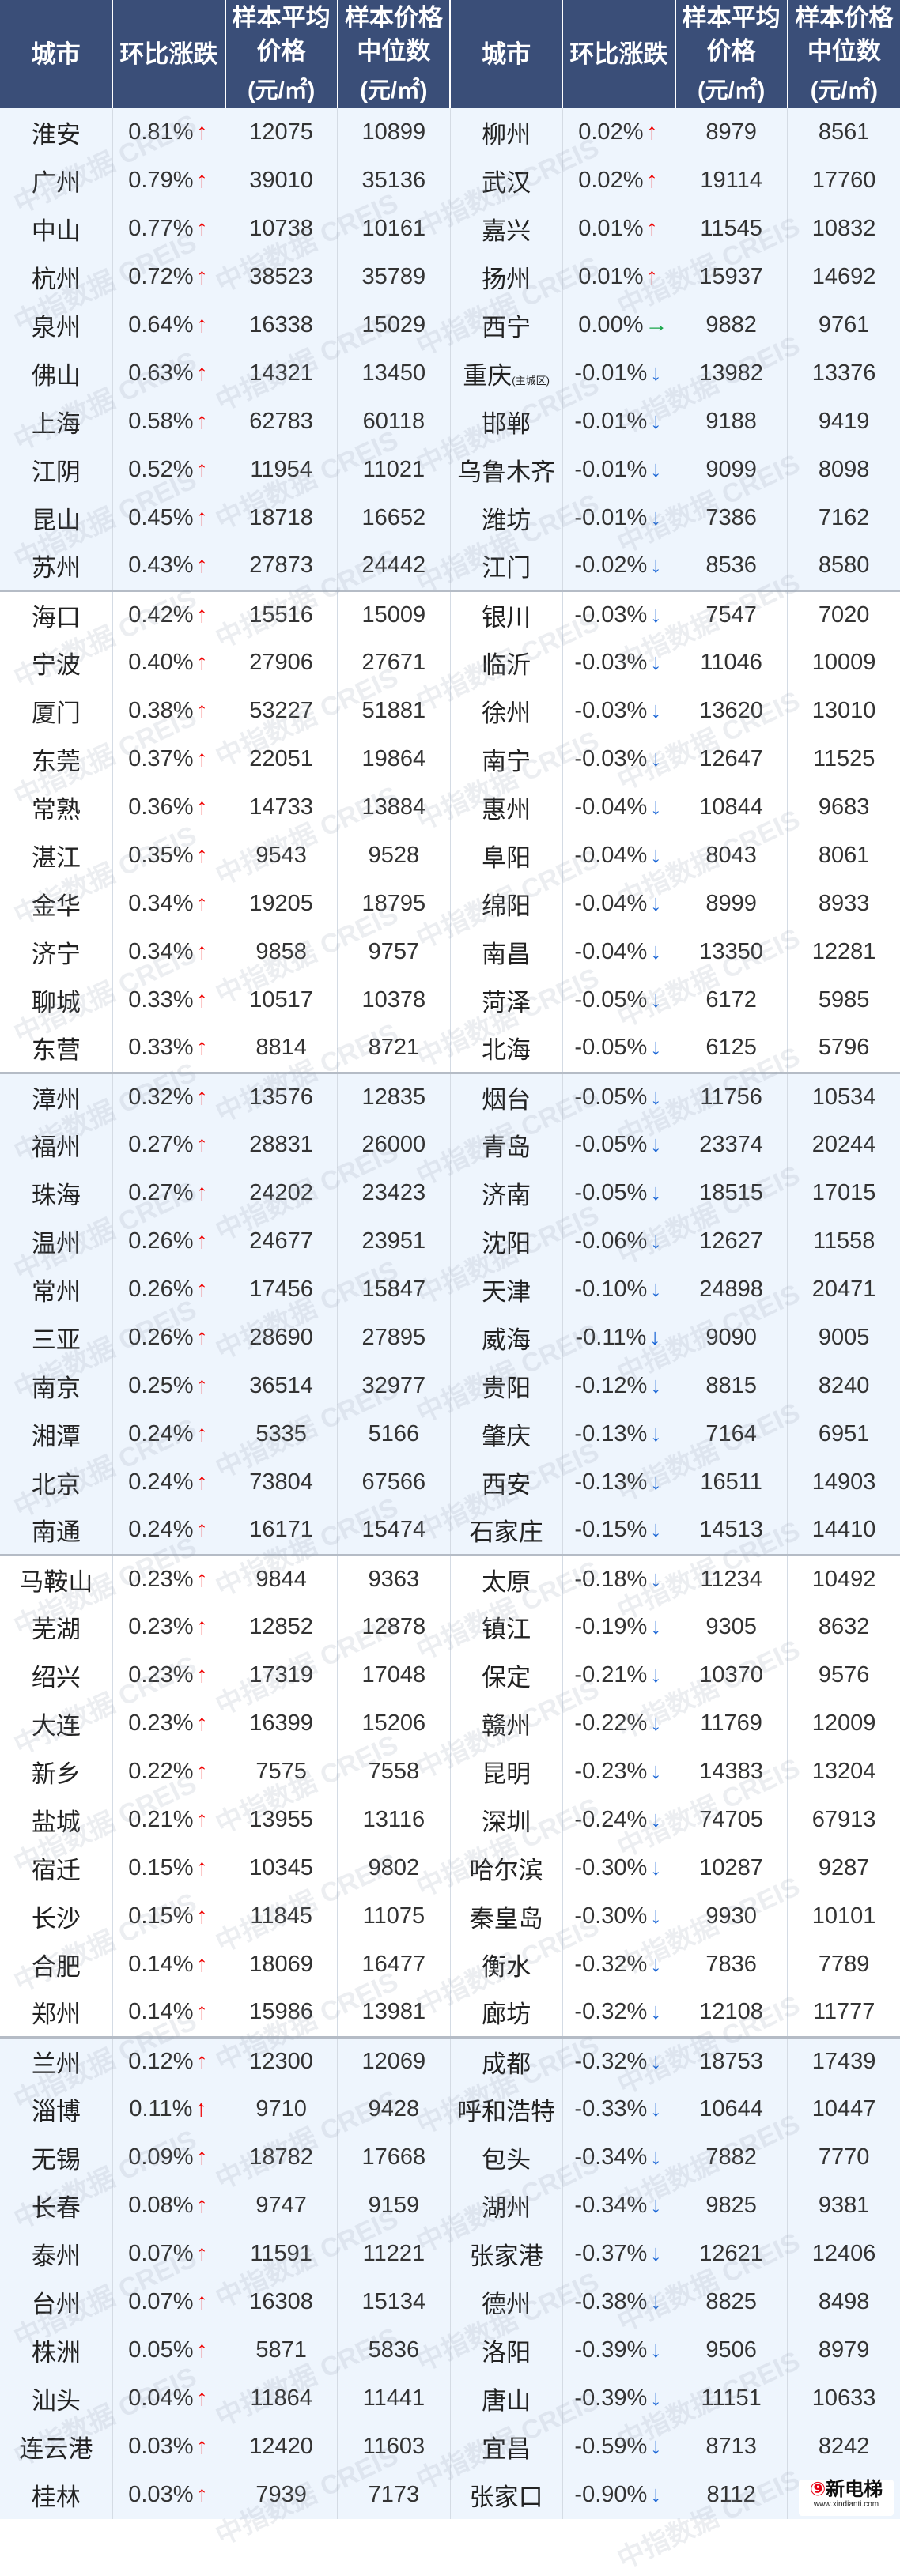 Image resolution: width=900 pixels, height=2576 pixels. What do you see at coordinates (161, 2446) in the screenshot?
I see `change-value: 0.03%` at bounding box center [161, 2446].